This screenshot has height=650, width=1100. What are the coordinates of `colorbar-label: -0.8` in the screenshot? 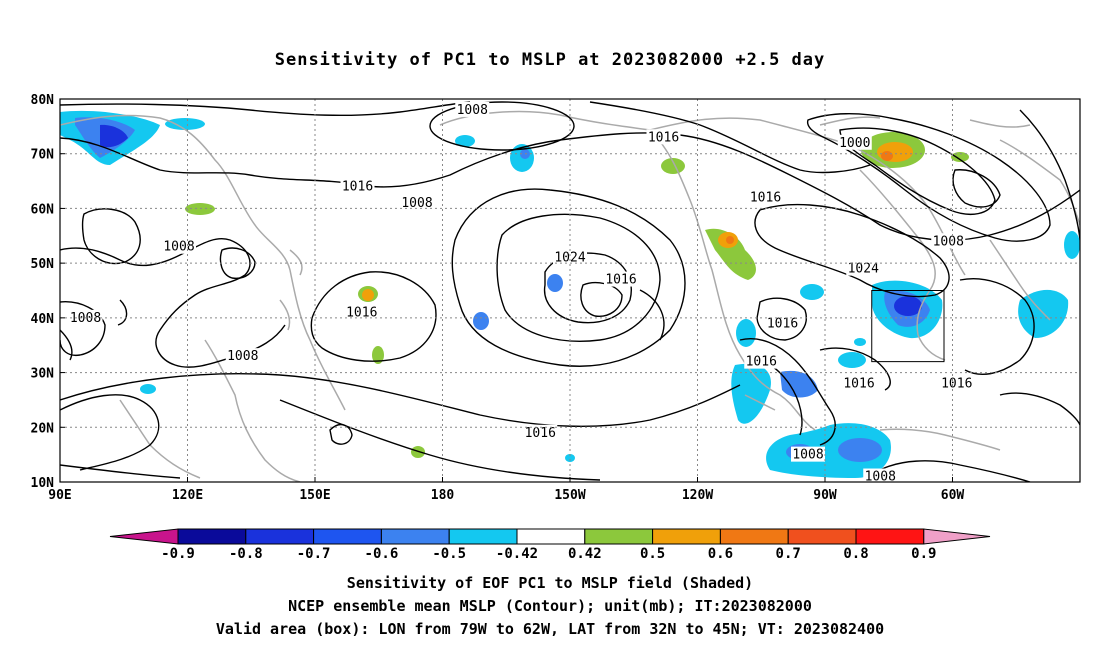 It's located at (246, 554).